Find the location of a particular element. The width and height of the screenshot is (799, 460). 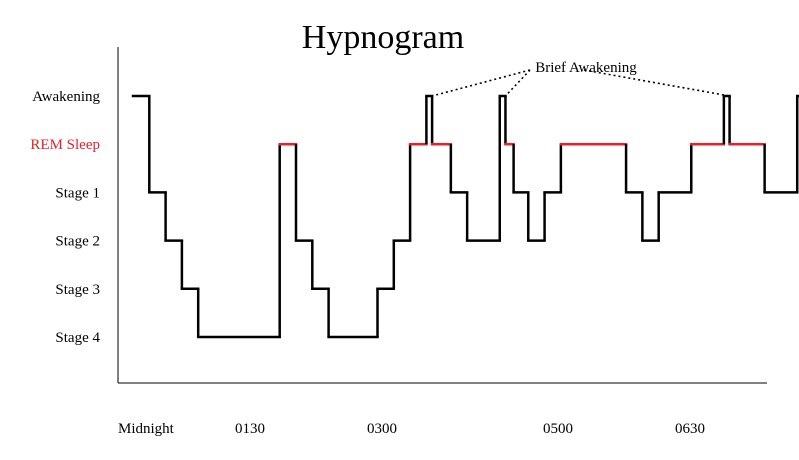

y-tick-label-stage-1: Stage 1 is located at coordinates (77, 193).